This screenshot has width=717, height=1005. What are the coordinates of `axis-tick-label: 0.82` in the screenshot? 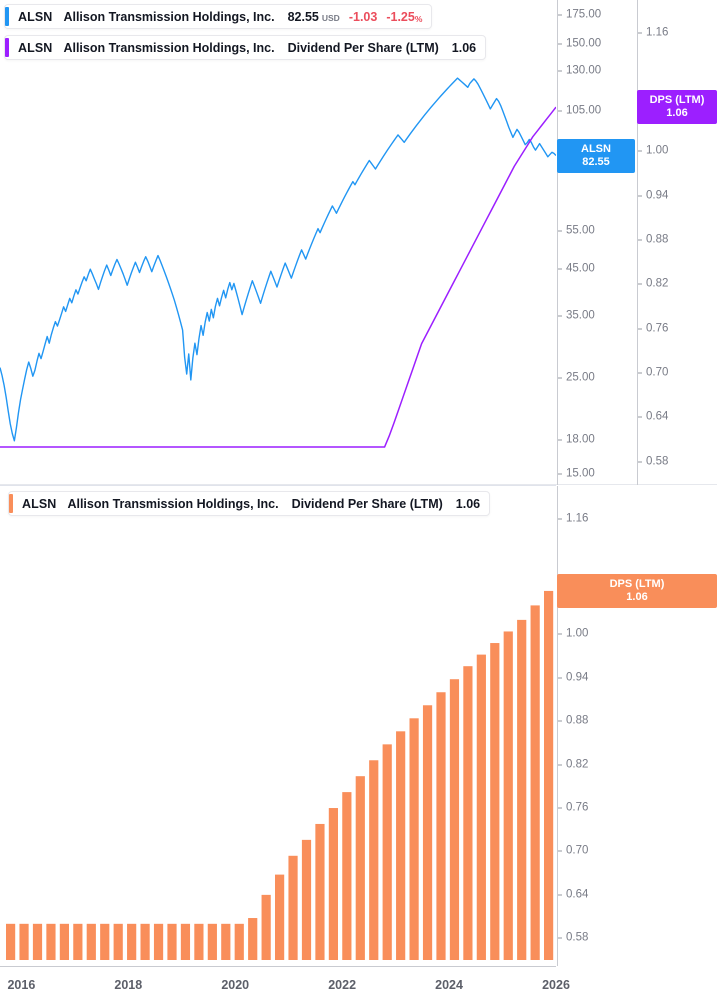 It's located at (657, 283).